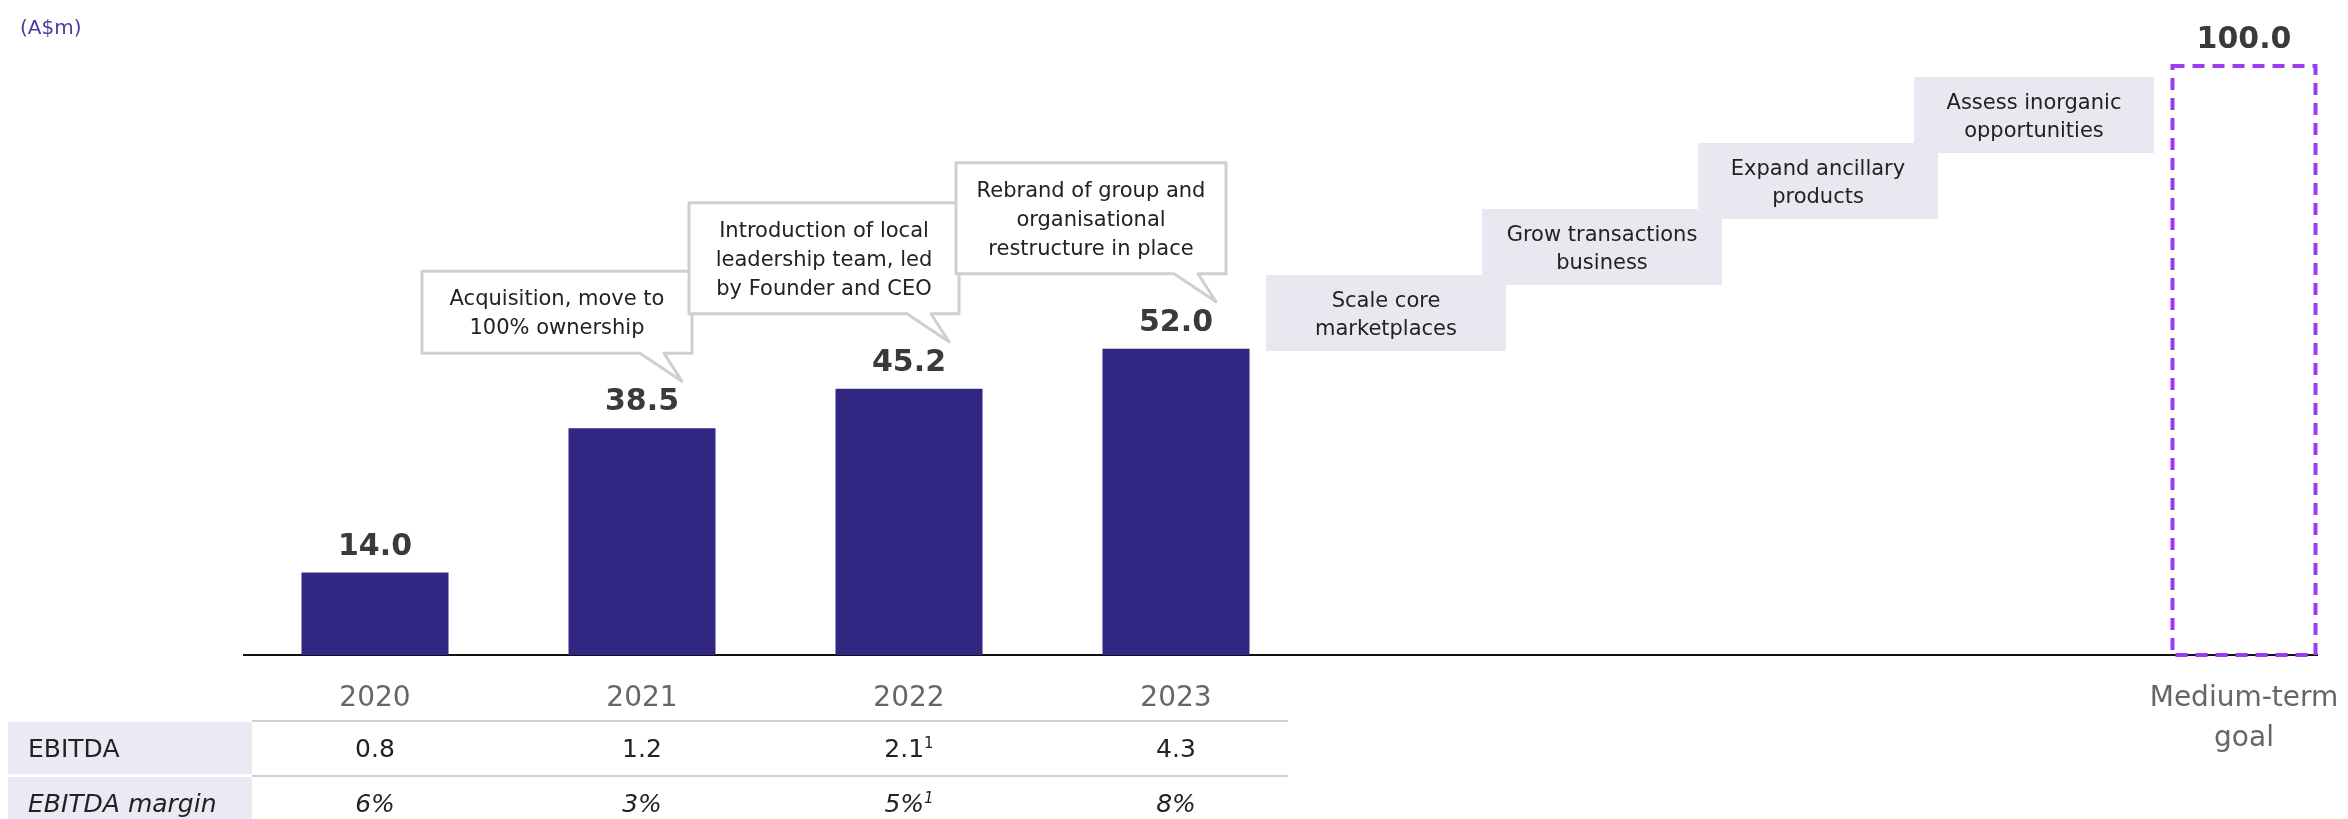 The width and height of the screenshot is (2348, 819). What do you see at coordinates (2244, 37) in the screenshot?
I see `data-label: 100.0` at bounding box center [2244, 37].